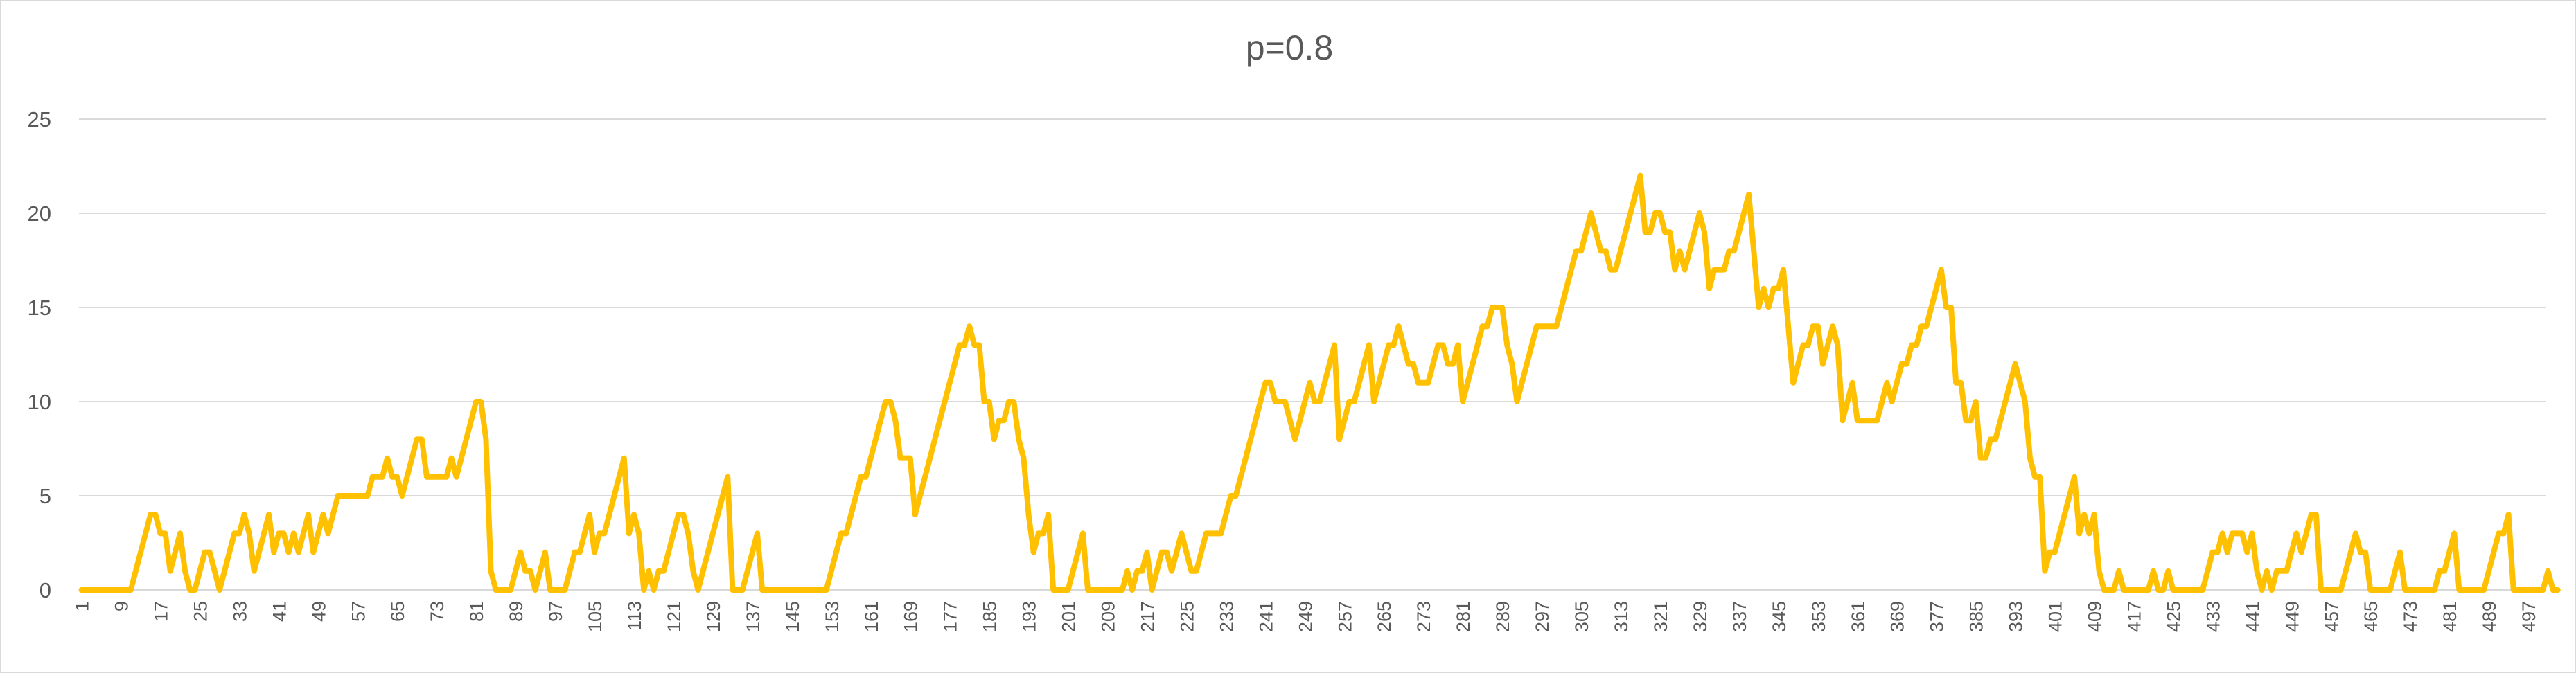 The width and height of the screenshot is (2576, 673). Describe the element at coordinates (1976, 617) in the screenshot. I see `x-tick-label: 385` at that location.